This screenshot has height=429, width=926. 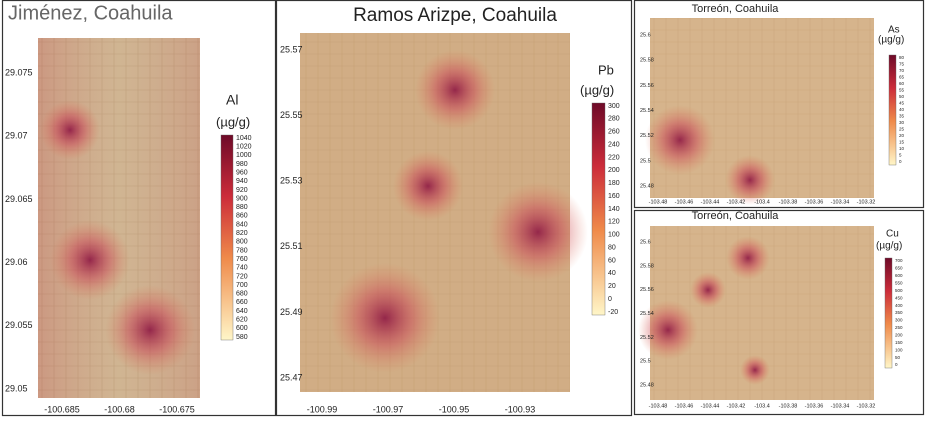 I want to click on element-label: Al, so click(x=232, y=100).